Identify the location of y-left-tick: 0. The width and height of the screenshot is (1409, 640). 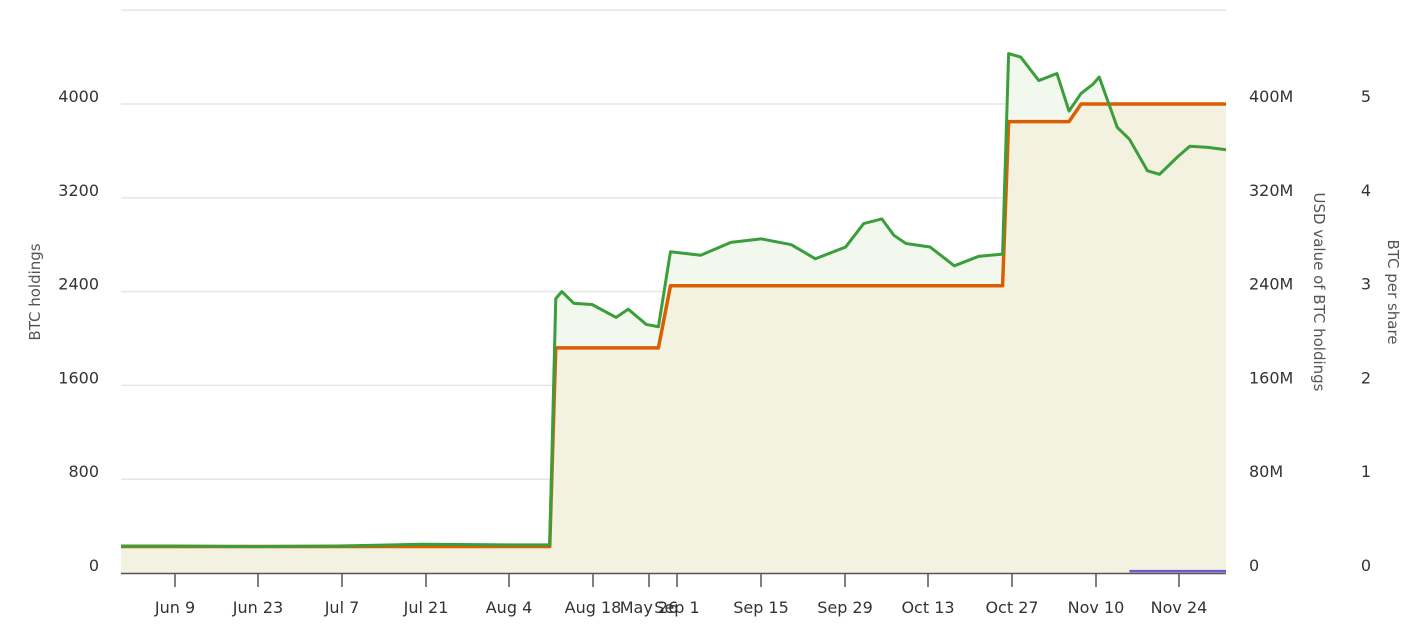
(94, 565).